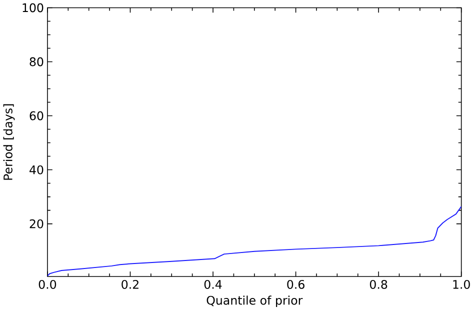  Describe the element at coordinates (33, 7) in the screenshot. I see `y-tick-label: 100` at that location.